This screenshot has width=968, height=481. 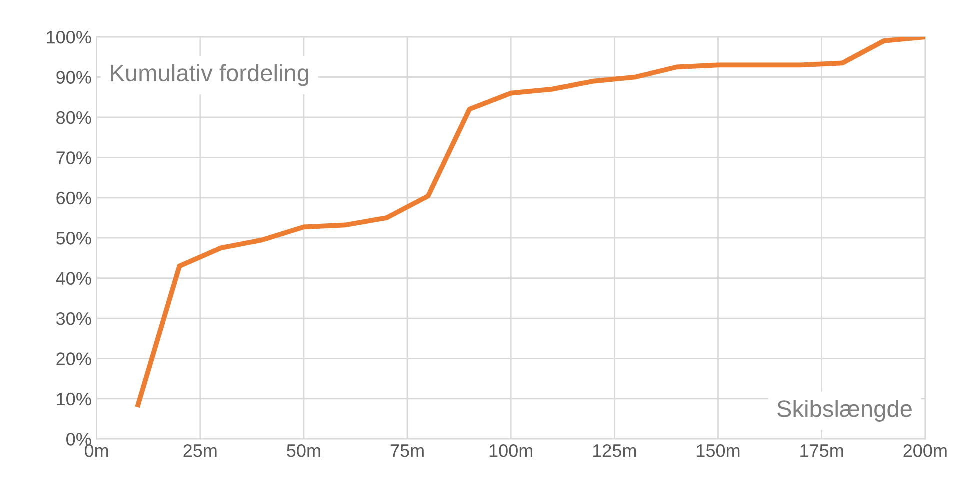 What do you see at coordinates (822, 451) in the screenshot?
I see `x-tick-label: 175m` at bounding box center [822, 451].